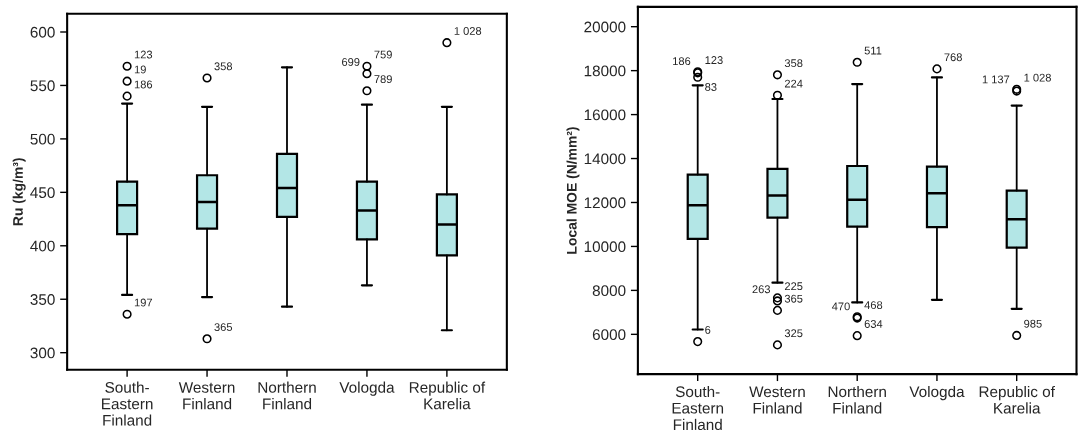 This screenshot has width=1083, height=432. Describe the element at coordinates (996, 79) in the screenshot. I see `annotation: 1 137` at that location.